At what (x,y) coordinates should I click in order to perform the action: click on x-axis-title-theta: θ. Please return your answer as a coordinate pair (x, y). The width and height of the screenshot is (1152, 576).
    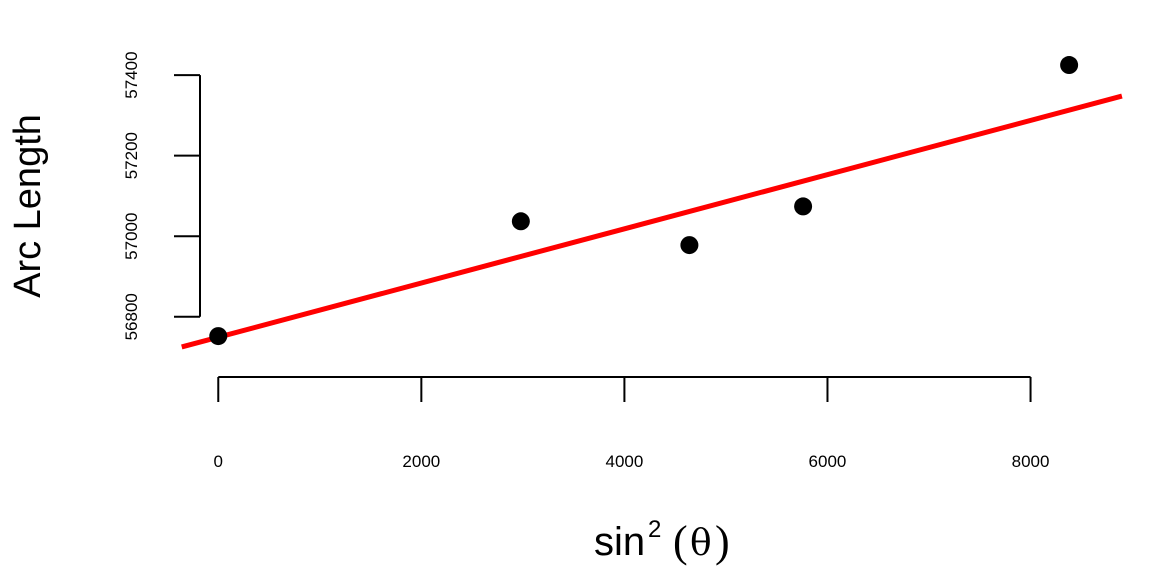
    Looking at the image, I should click on (701, 543).